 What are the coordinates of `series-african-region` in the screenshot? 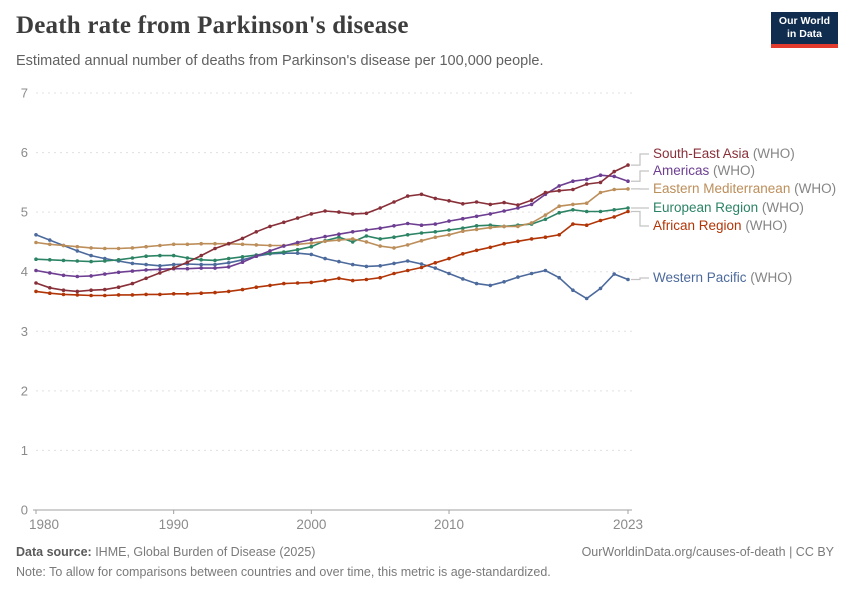 It's located at (332, 253).